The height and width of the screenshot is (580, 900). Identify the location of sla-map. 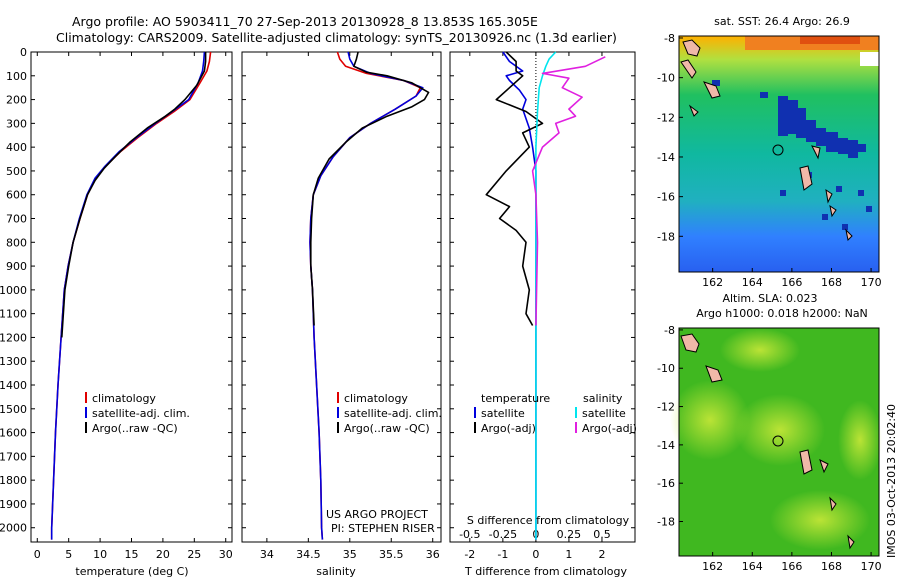
(776, 442).